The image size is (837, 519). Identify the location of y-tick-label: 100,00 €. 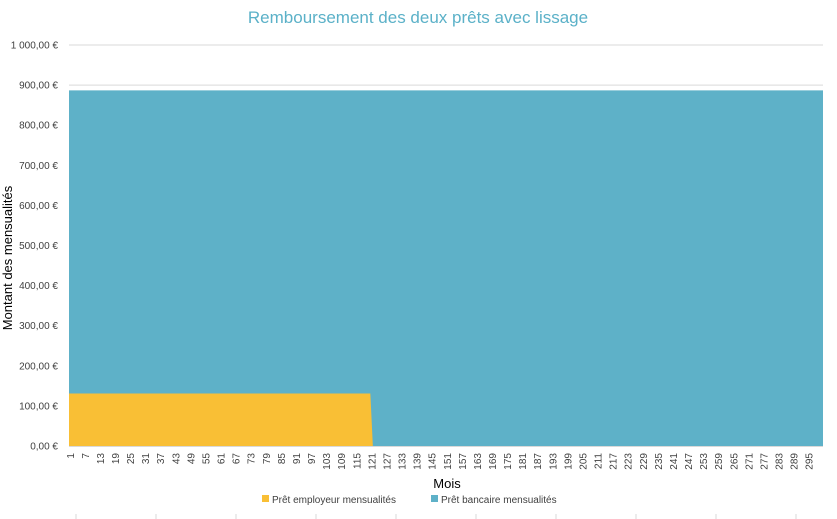
(38, 406).